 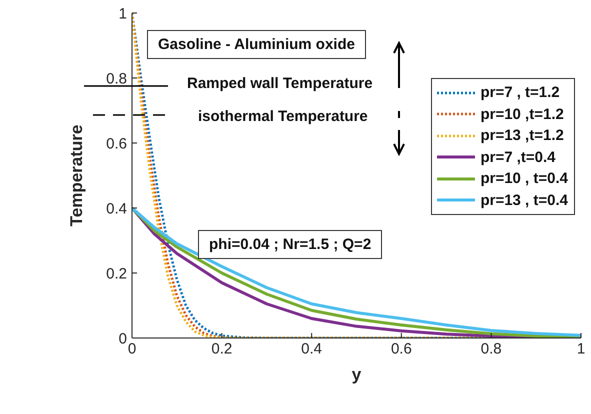 What do you see at coordinates (283, 116) in the screenshot?
I see `annotation: isothermal Temperature` at bounding box center [283, 116].